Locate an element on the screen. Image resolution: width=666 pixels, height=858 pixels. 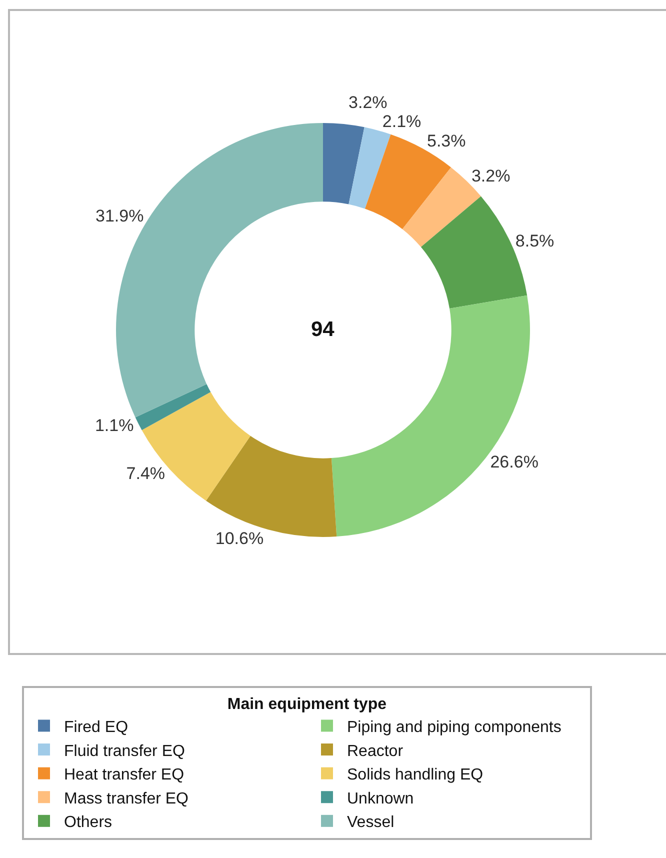
data-label: 7.4% is located at coordinates (146, 473).